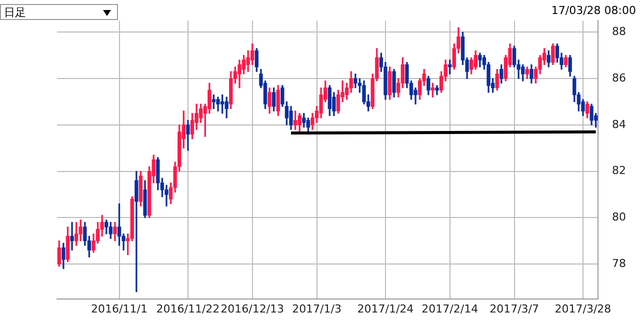 The height and width of the screenshot is (320, 640). Describe the element at coordinates (619, 217) in the screenshot. I see `y-tick-label: 80` at that location.